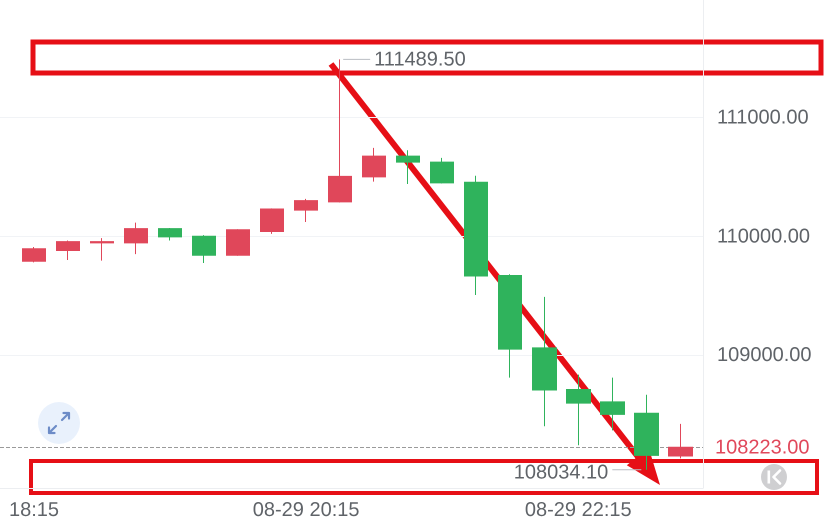 The width and height of the screenshot is (829, 531). What do you see at coordinates (762, 447) in the screenshot?
I see `ref-line-label: 108223.00` at bounding box center [762, 447].